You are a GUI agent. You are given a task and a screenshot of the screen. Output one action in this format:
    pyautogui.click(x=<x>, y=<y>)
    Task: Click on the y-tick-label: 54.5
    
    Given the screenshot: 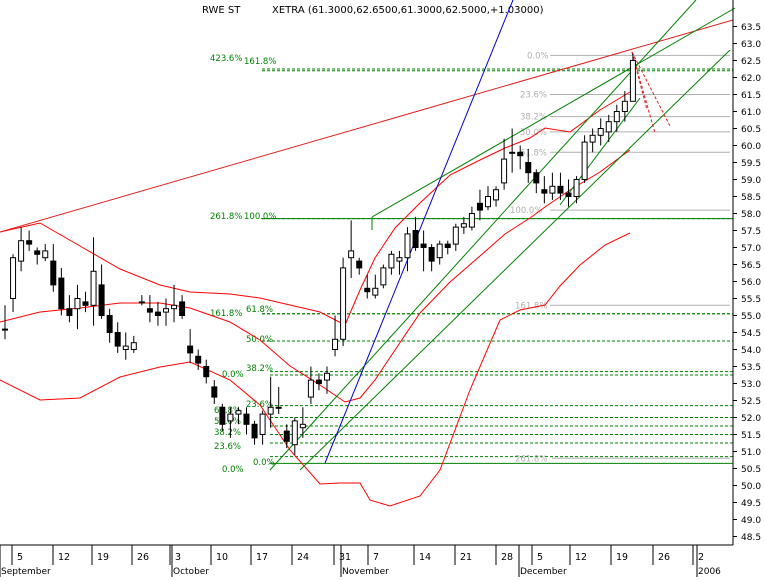 What is the action you would take?
    pyautogui.click(x=751, y=334)
    